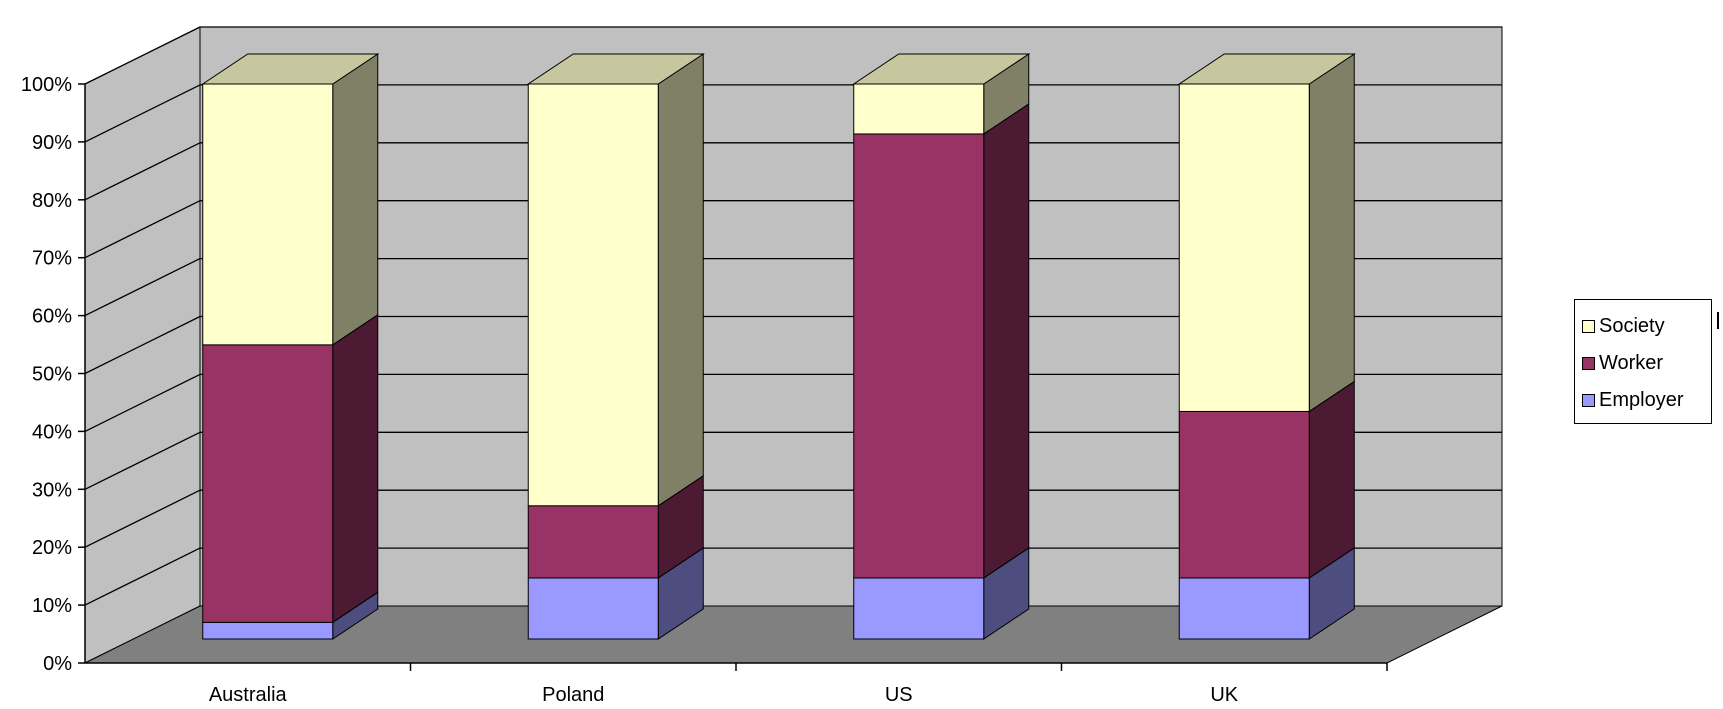 The image size is (1723, 709). What do you see at coordinates (52, 606) in the screenshot?
I see `y-tick-label: 10%` at bounding box center [52, 606].